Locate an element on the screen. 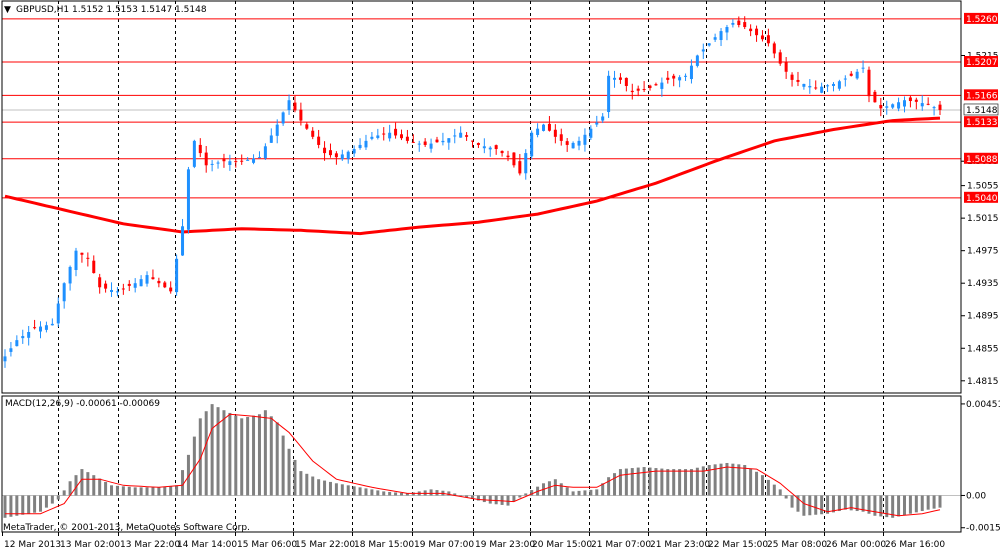 The height and width of the screenshot is (551, 1000). time-tick-label: 26 Mar 00:00 is located at coordinates (856, 545).